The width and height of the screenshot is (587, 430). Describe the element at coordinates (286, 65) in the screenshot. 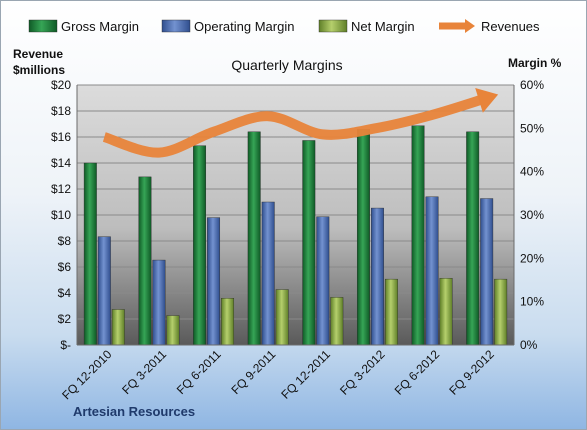

I see `chart-title: Quarterly Margins` at that location.